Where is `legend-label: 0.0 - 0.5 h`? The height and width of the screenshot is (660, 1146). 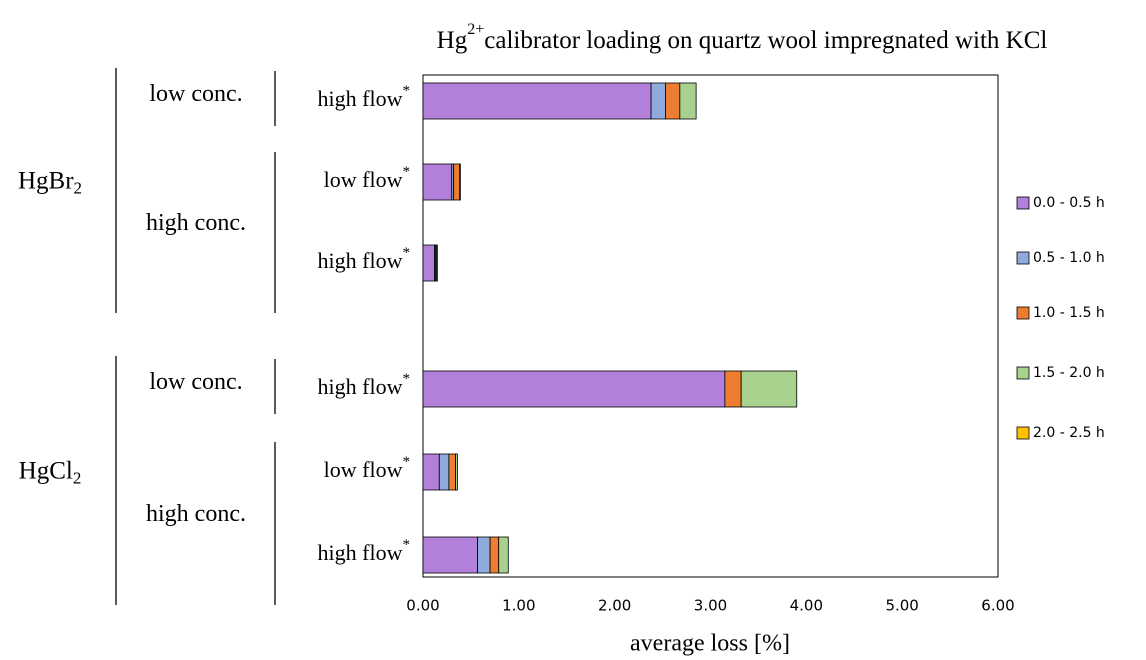 legend-label: 0.0 - 0.5 h is located at coordinates (1069, 203).